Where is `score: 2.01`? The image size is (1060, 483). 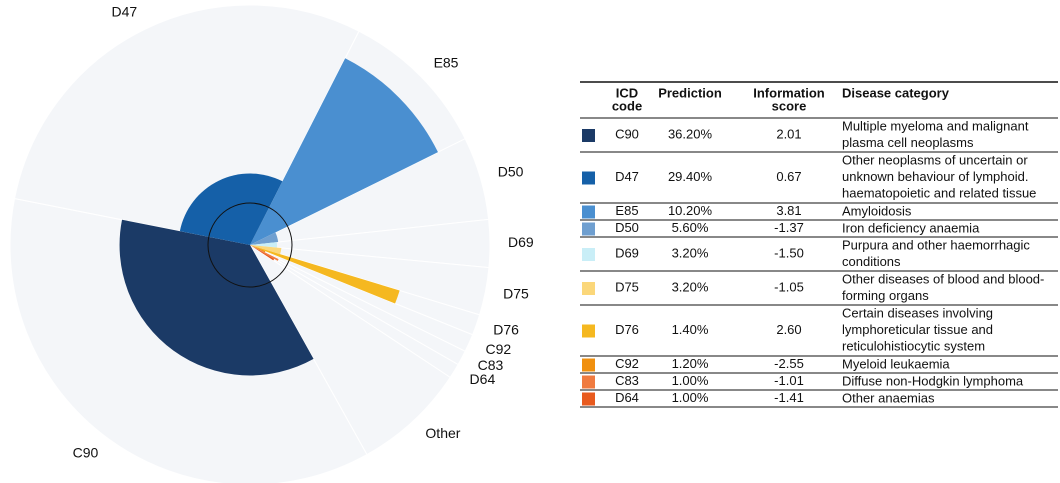 score: 2.01 is located at coordinates (788, 133).